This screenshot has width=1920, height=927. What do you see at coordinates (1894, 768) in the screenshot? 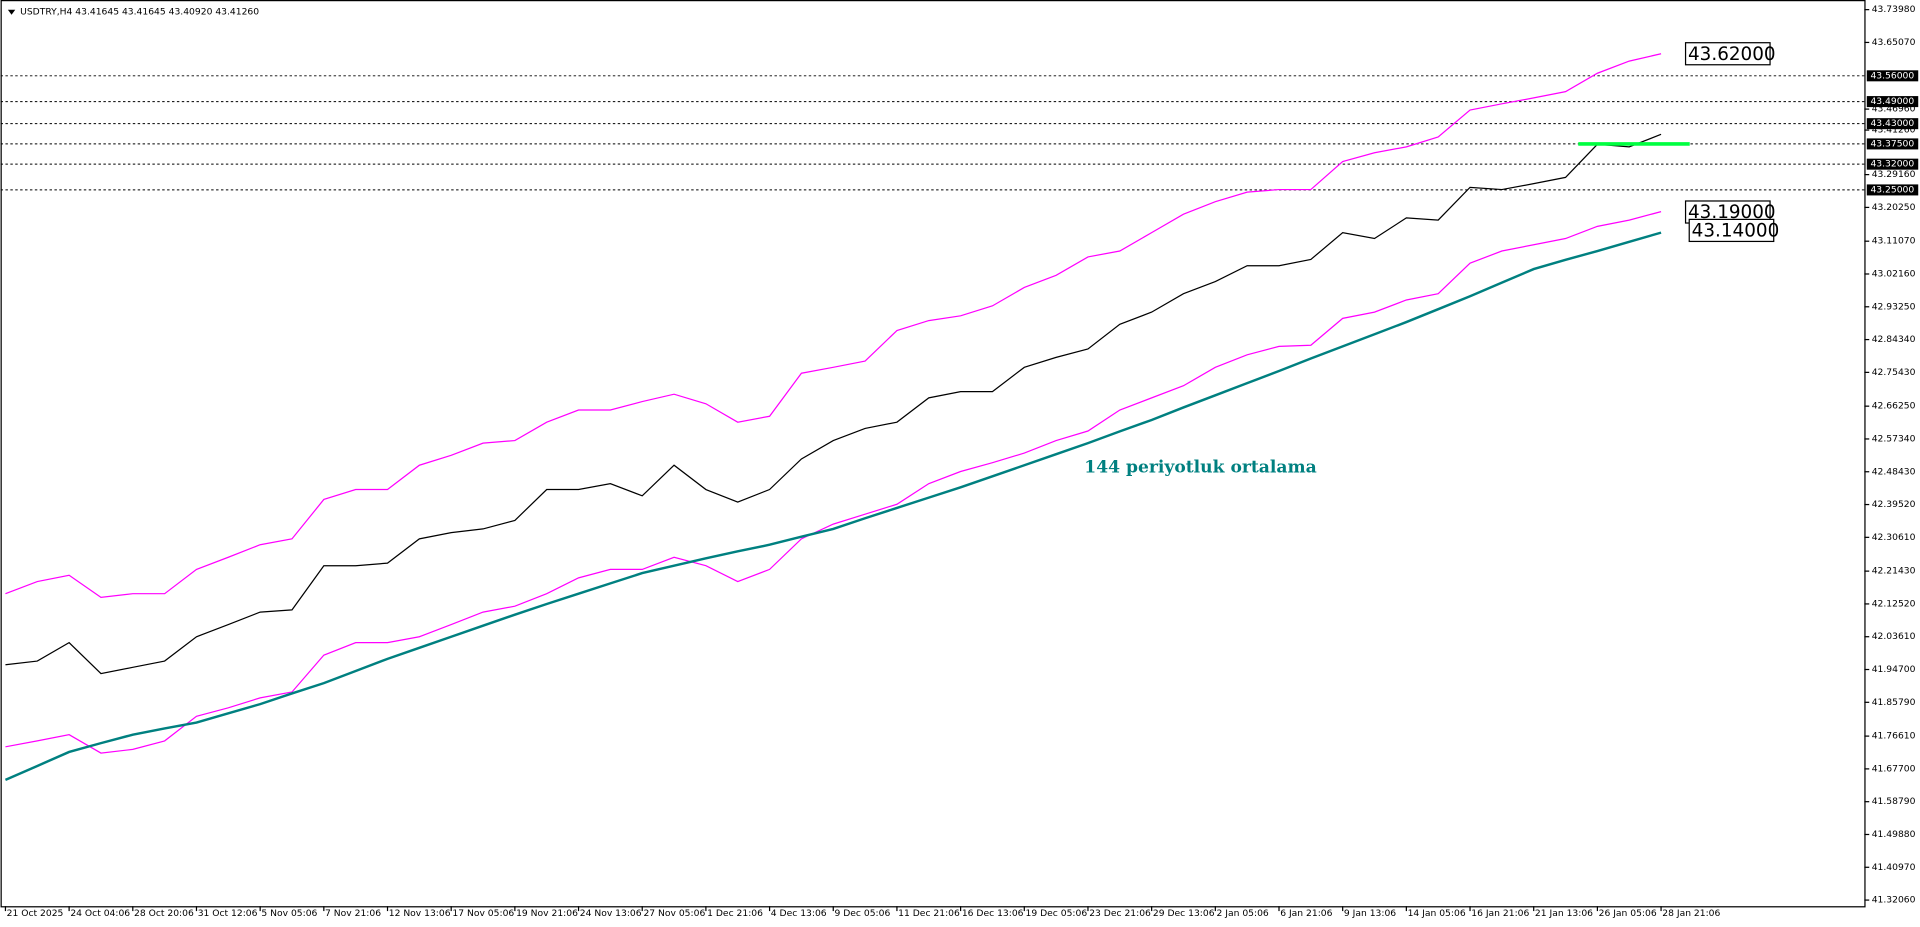
I see `y-tick-label: 41.67700` at bounding box center [1894, 768].